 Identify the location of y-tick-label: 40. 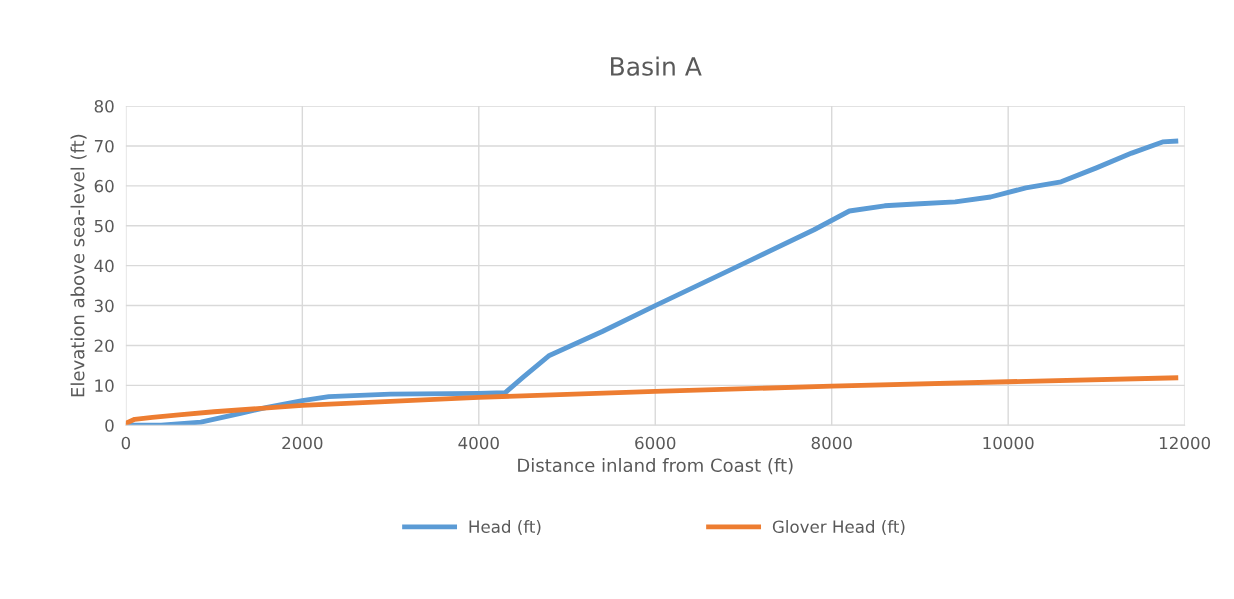
(104, 266).